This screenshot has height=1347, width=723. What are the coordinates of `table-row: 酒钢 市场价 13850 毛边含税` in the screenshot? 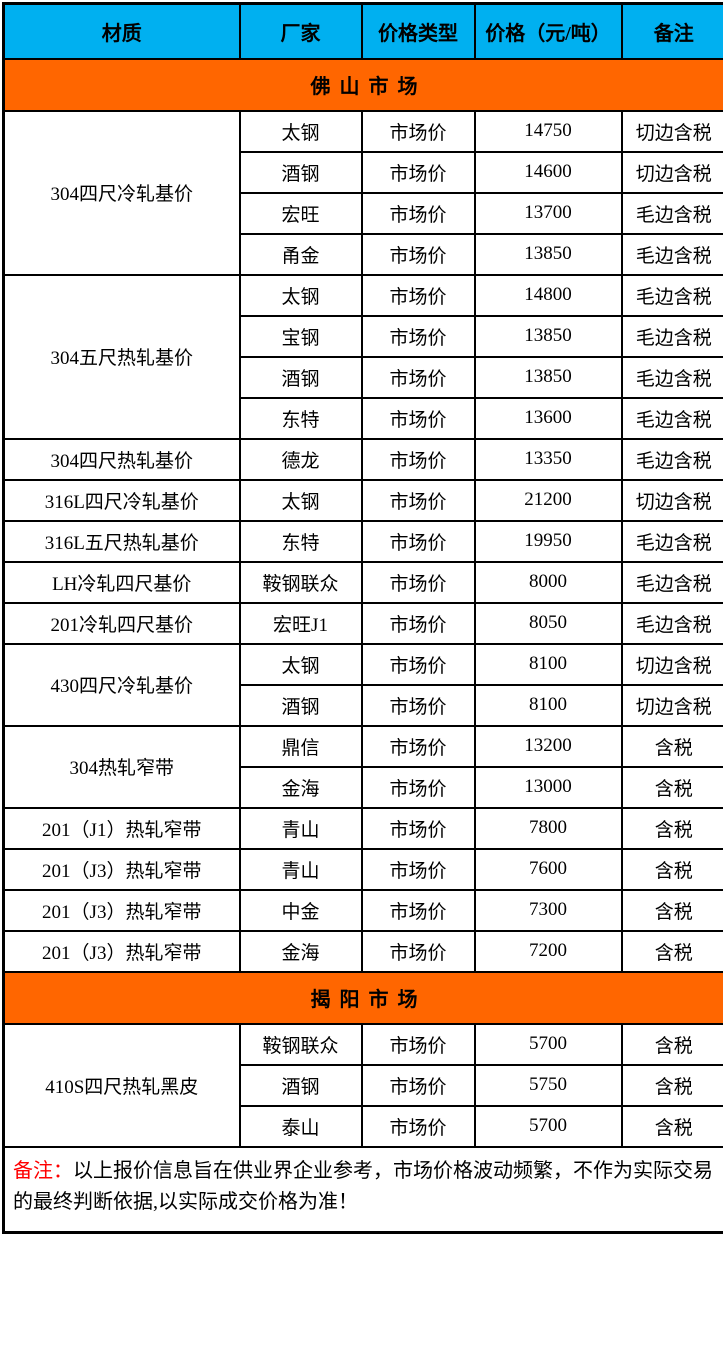 It's located at (363, 377).